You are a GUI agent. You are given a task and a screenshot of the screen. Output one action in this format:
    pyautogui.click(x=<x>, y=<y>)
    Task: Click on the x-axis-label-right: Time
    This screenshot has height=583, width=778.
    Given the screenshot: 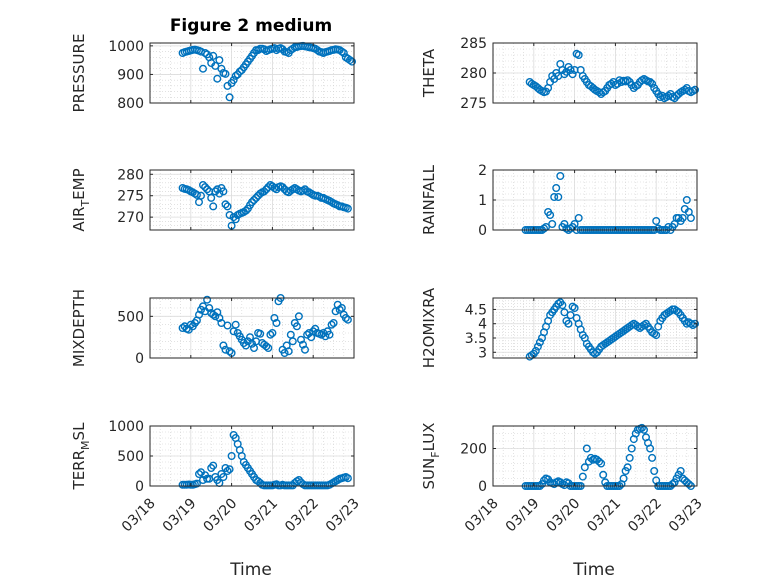 What is the action you would take?
    pyautogui.click(x=593, y=570)
    